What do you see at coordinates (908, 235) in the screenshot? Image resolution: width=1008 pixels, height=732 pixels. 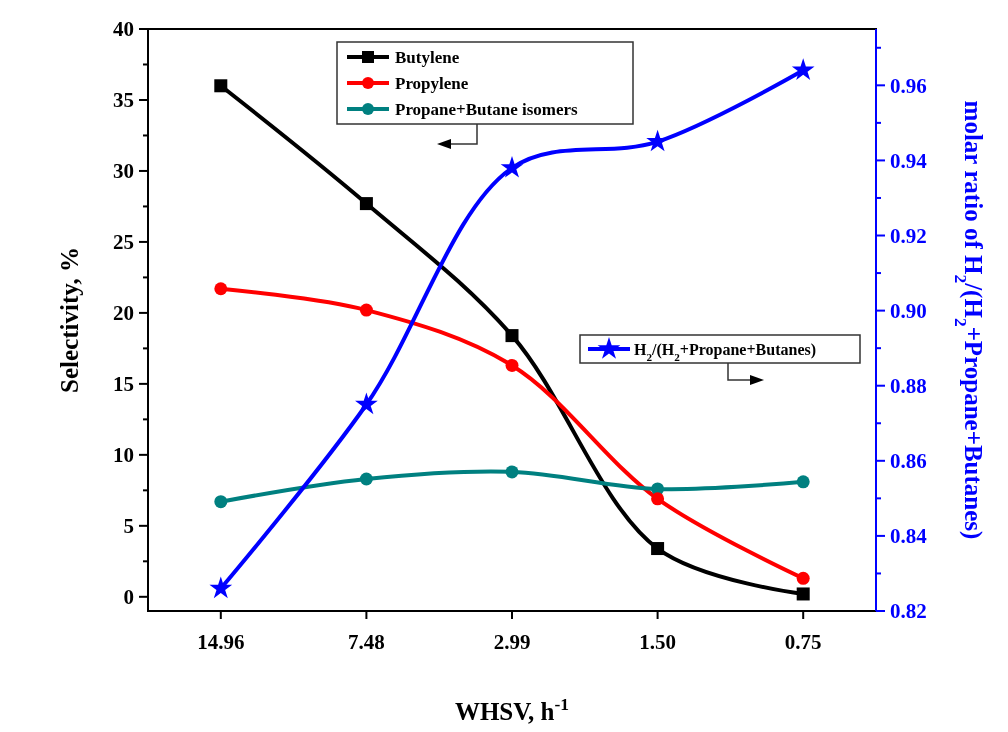 I see `y2-tick-label: 0.92` at bounding box center [908, 235].